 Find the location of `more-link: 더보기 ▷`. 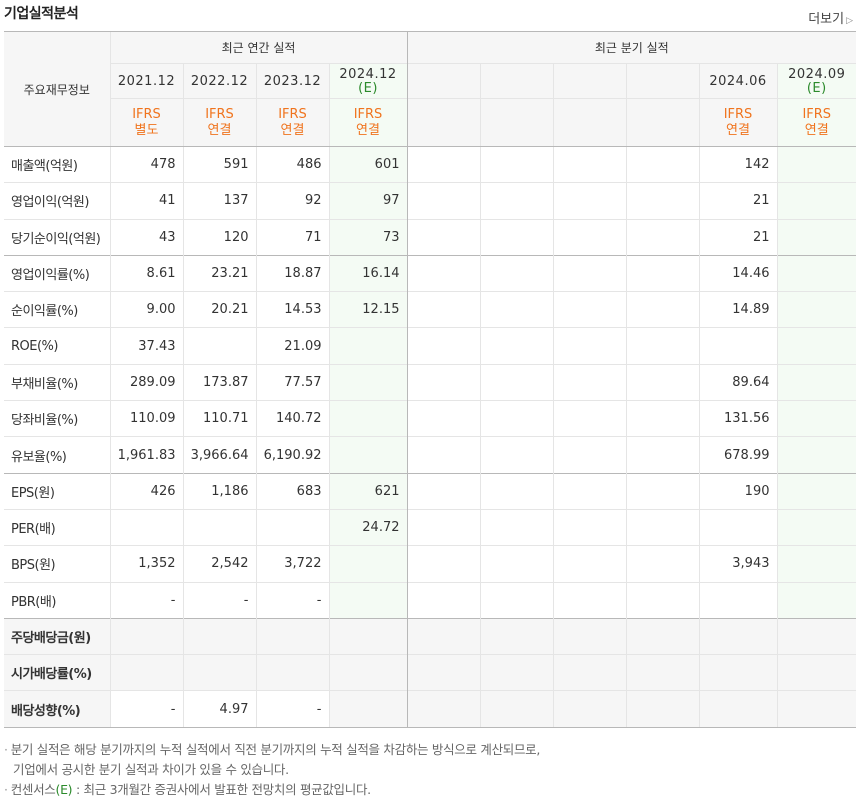

more-link: 더보기 ▷ is located at coordinates (830, 17).